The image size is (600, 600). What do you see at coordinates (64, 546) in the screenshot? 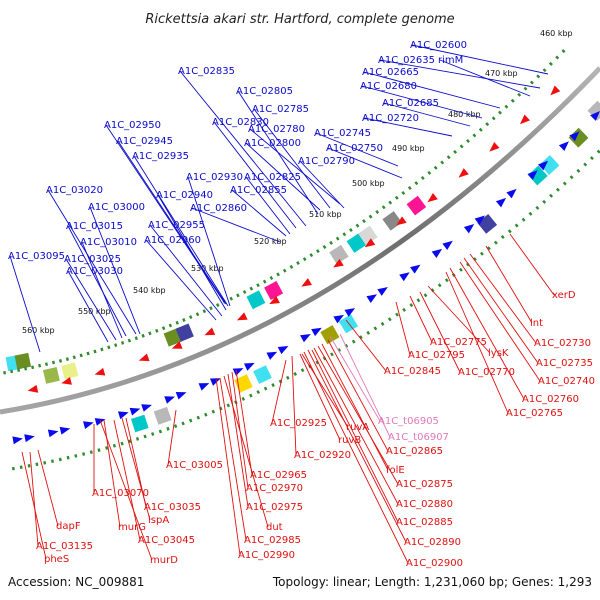
I see `reverse-gene-label: A1C_03135` at bounding box center [64, 546].